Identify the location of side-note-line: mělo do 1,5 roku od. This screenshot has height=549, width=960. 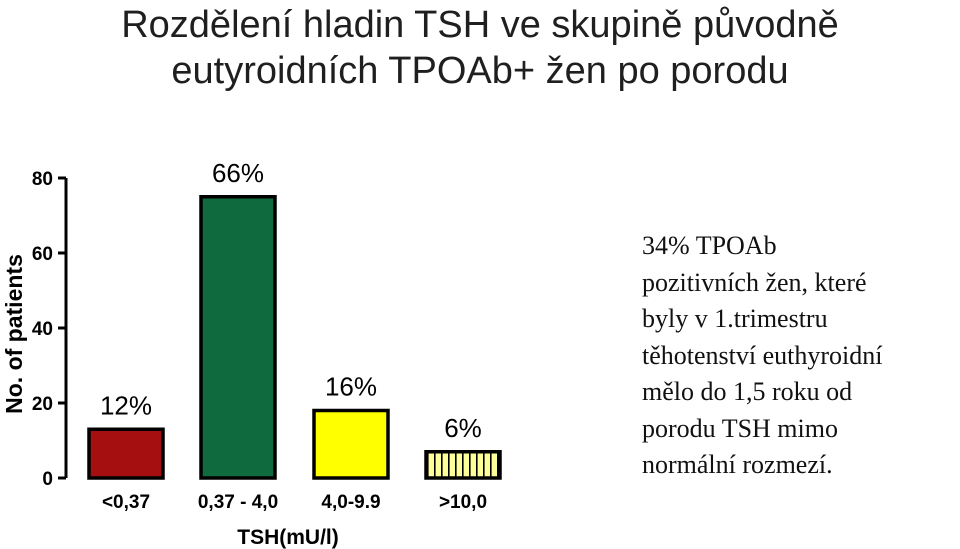
(747, 391).